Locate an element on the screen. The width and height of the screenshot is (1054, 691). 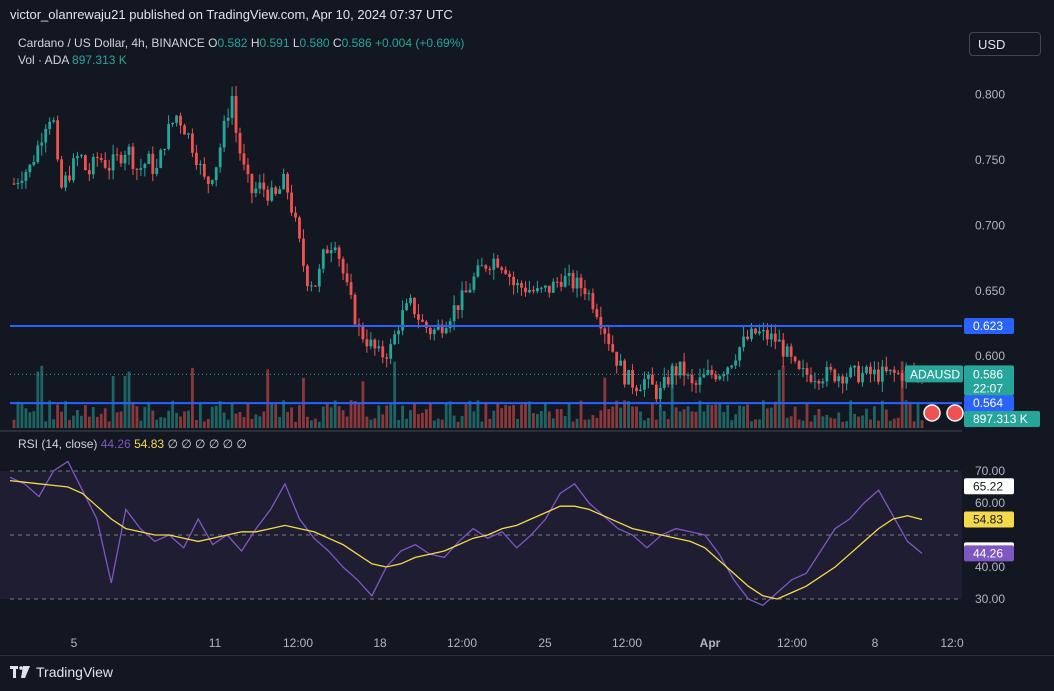
pane-separator is located at coordinates (481, 431).